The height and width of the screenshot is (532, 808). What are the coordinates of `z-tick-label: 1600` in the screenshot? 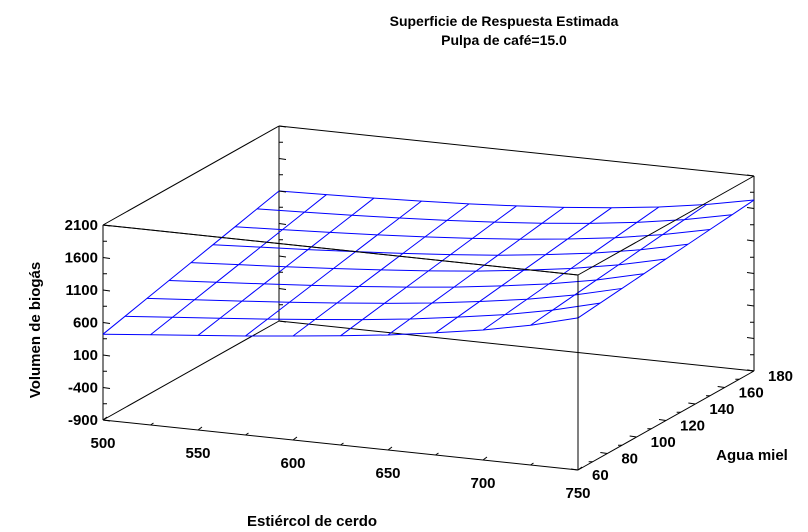 It's located at (81, 258).